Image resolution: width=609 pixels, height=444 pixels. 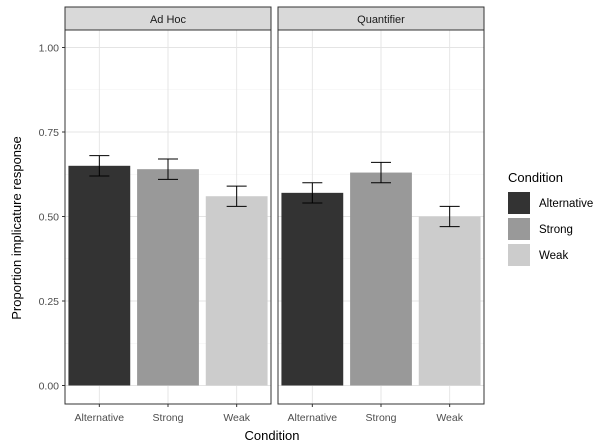 I want to click on legend-key-strong, so click(x=519, y=229).